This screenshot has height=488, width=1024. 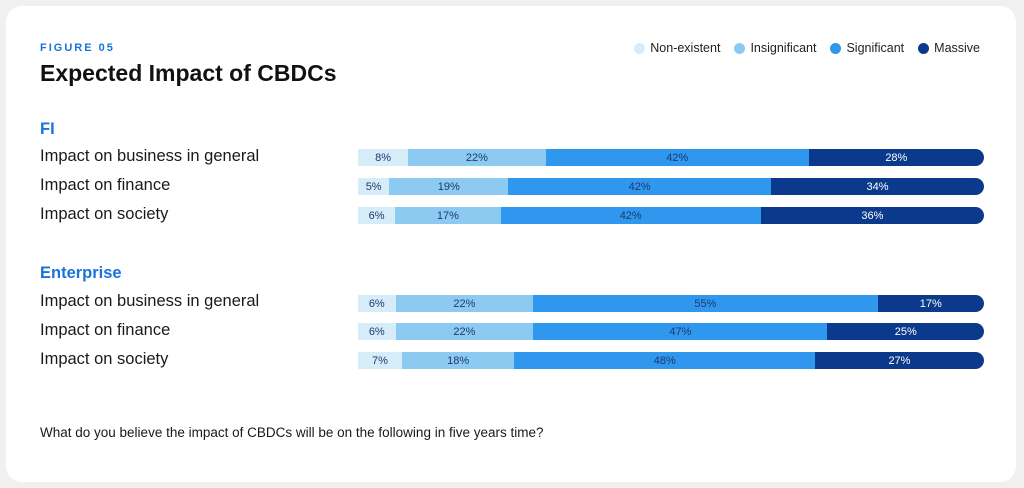 I want to click on row-label-fi-society: Impact on society, so click(x=104, y=214).